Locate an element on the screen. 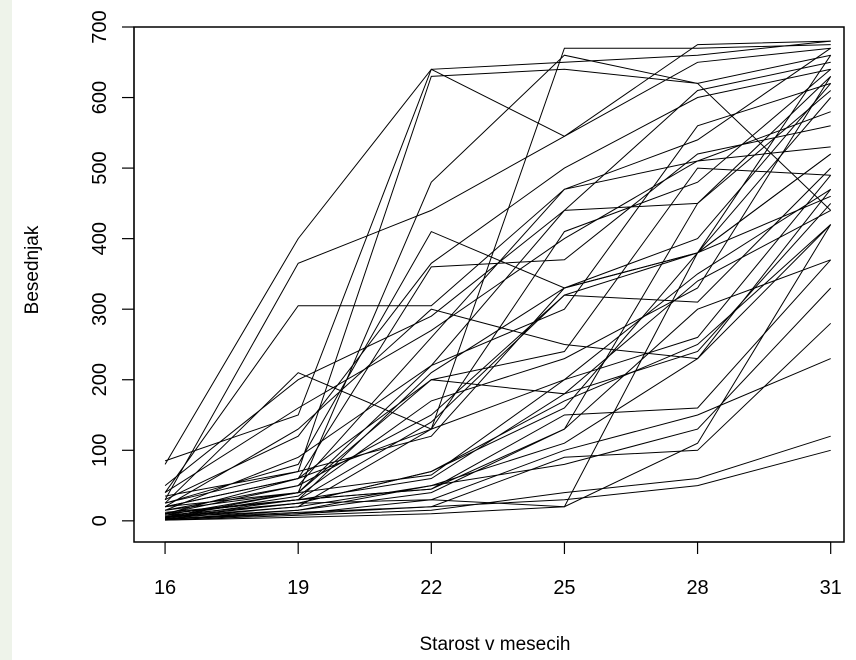 This screenshot has width=856, height=660. y-tick-label: 600 is located at coordinates (100, 97).